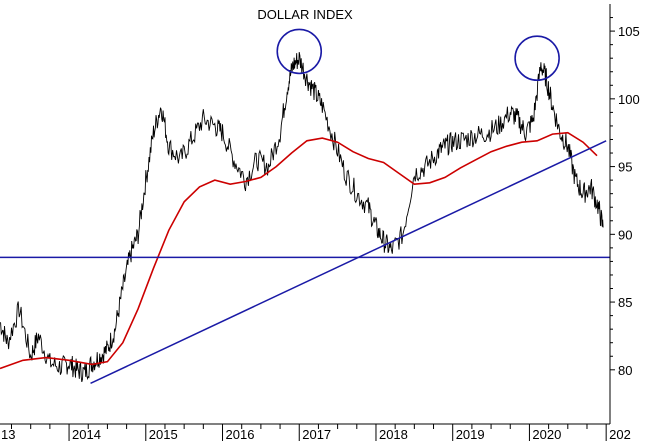 This screenshot has height=441, width=650. Describe the element at coordinates (629, 31) in the screenshot. I see `y-tick-label: 105` at that location.